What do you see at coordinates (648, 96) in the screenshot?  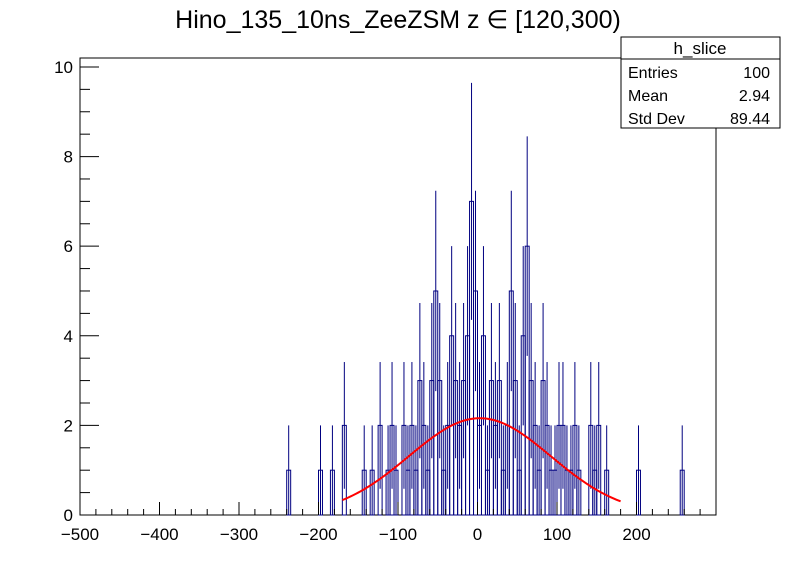 I see `stats-mean-label: Mean` at bounding box center [648, 96].